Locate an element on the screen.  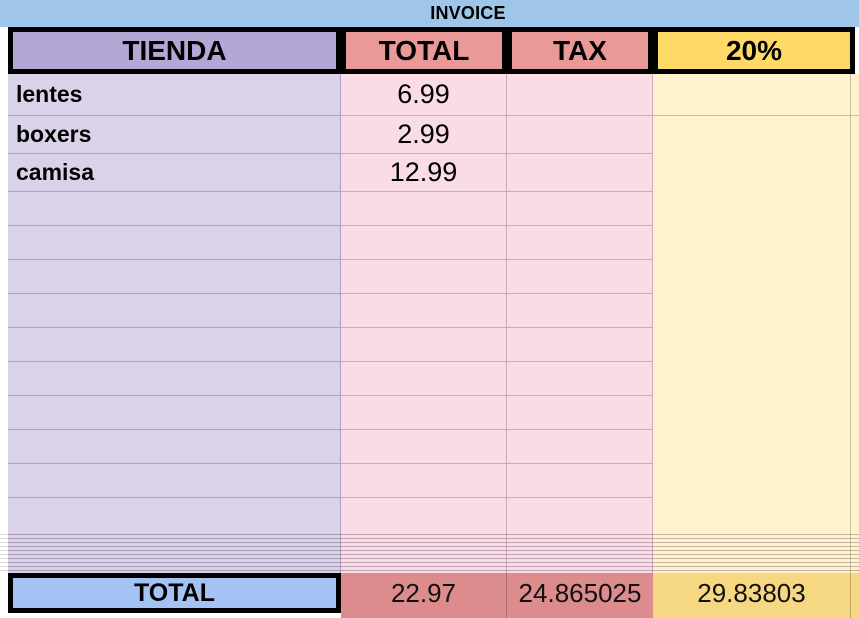
column-header-tienda: TIENDA is located at coordinates (174, 50).